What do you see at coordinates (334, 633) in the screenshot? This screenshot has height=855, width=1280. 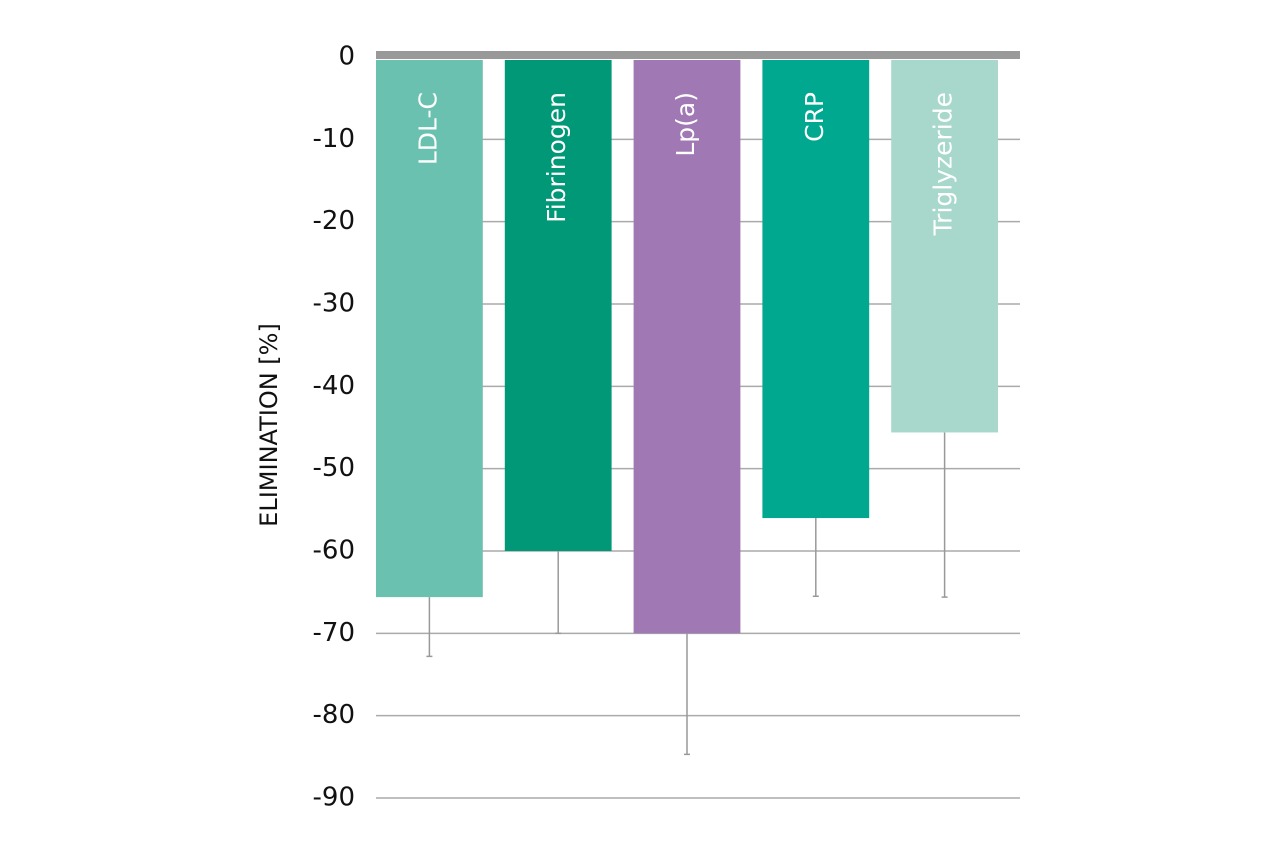 I see `y-tick-label: -70` at bounding box center [334, 633].